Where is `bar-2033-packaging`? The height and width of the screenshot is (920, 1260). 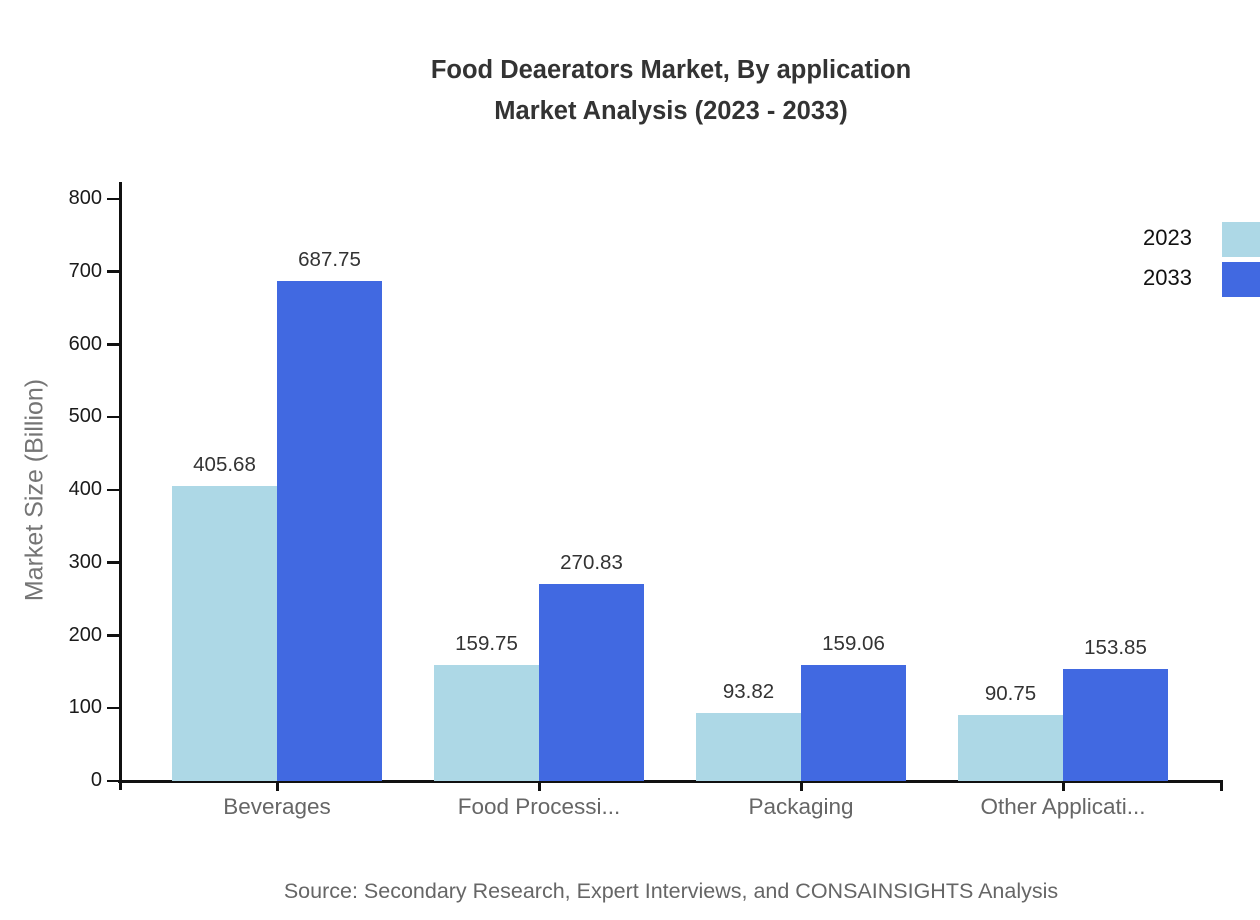 bar-2033-packaging is located at coordinates (853, 723).